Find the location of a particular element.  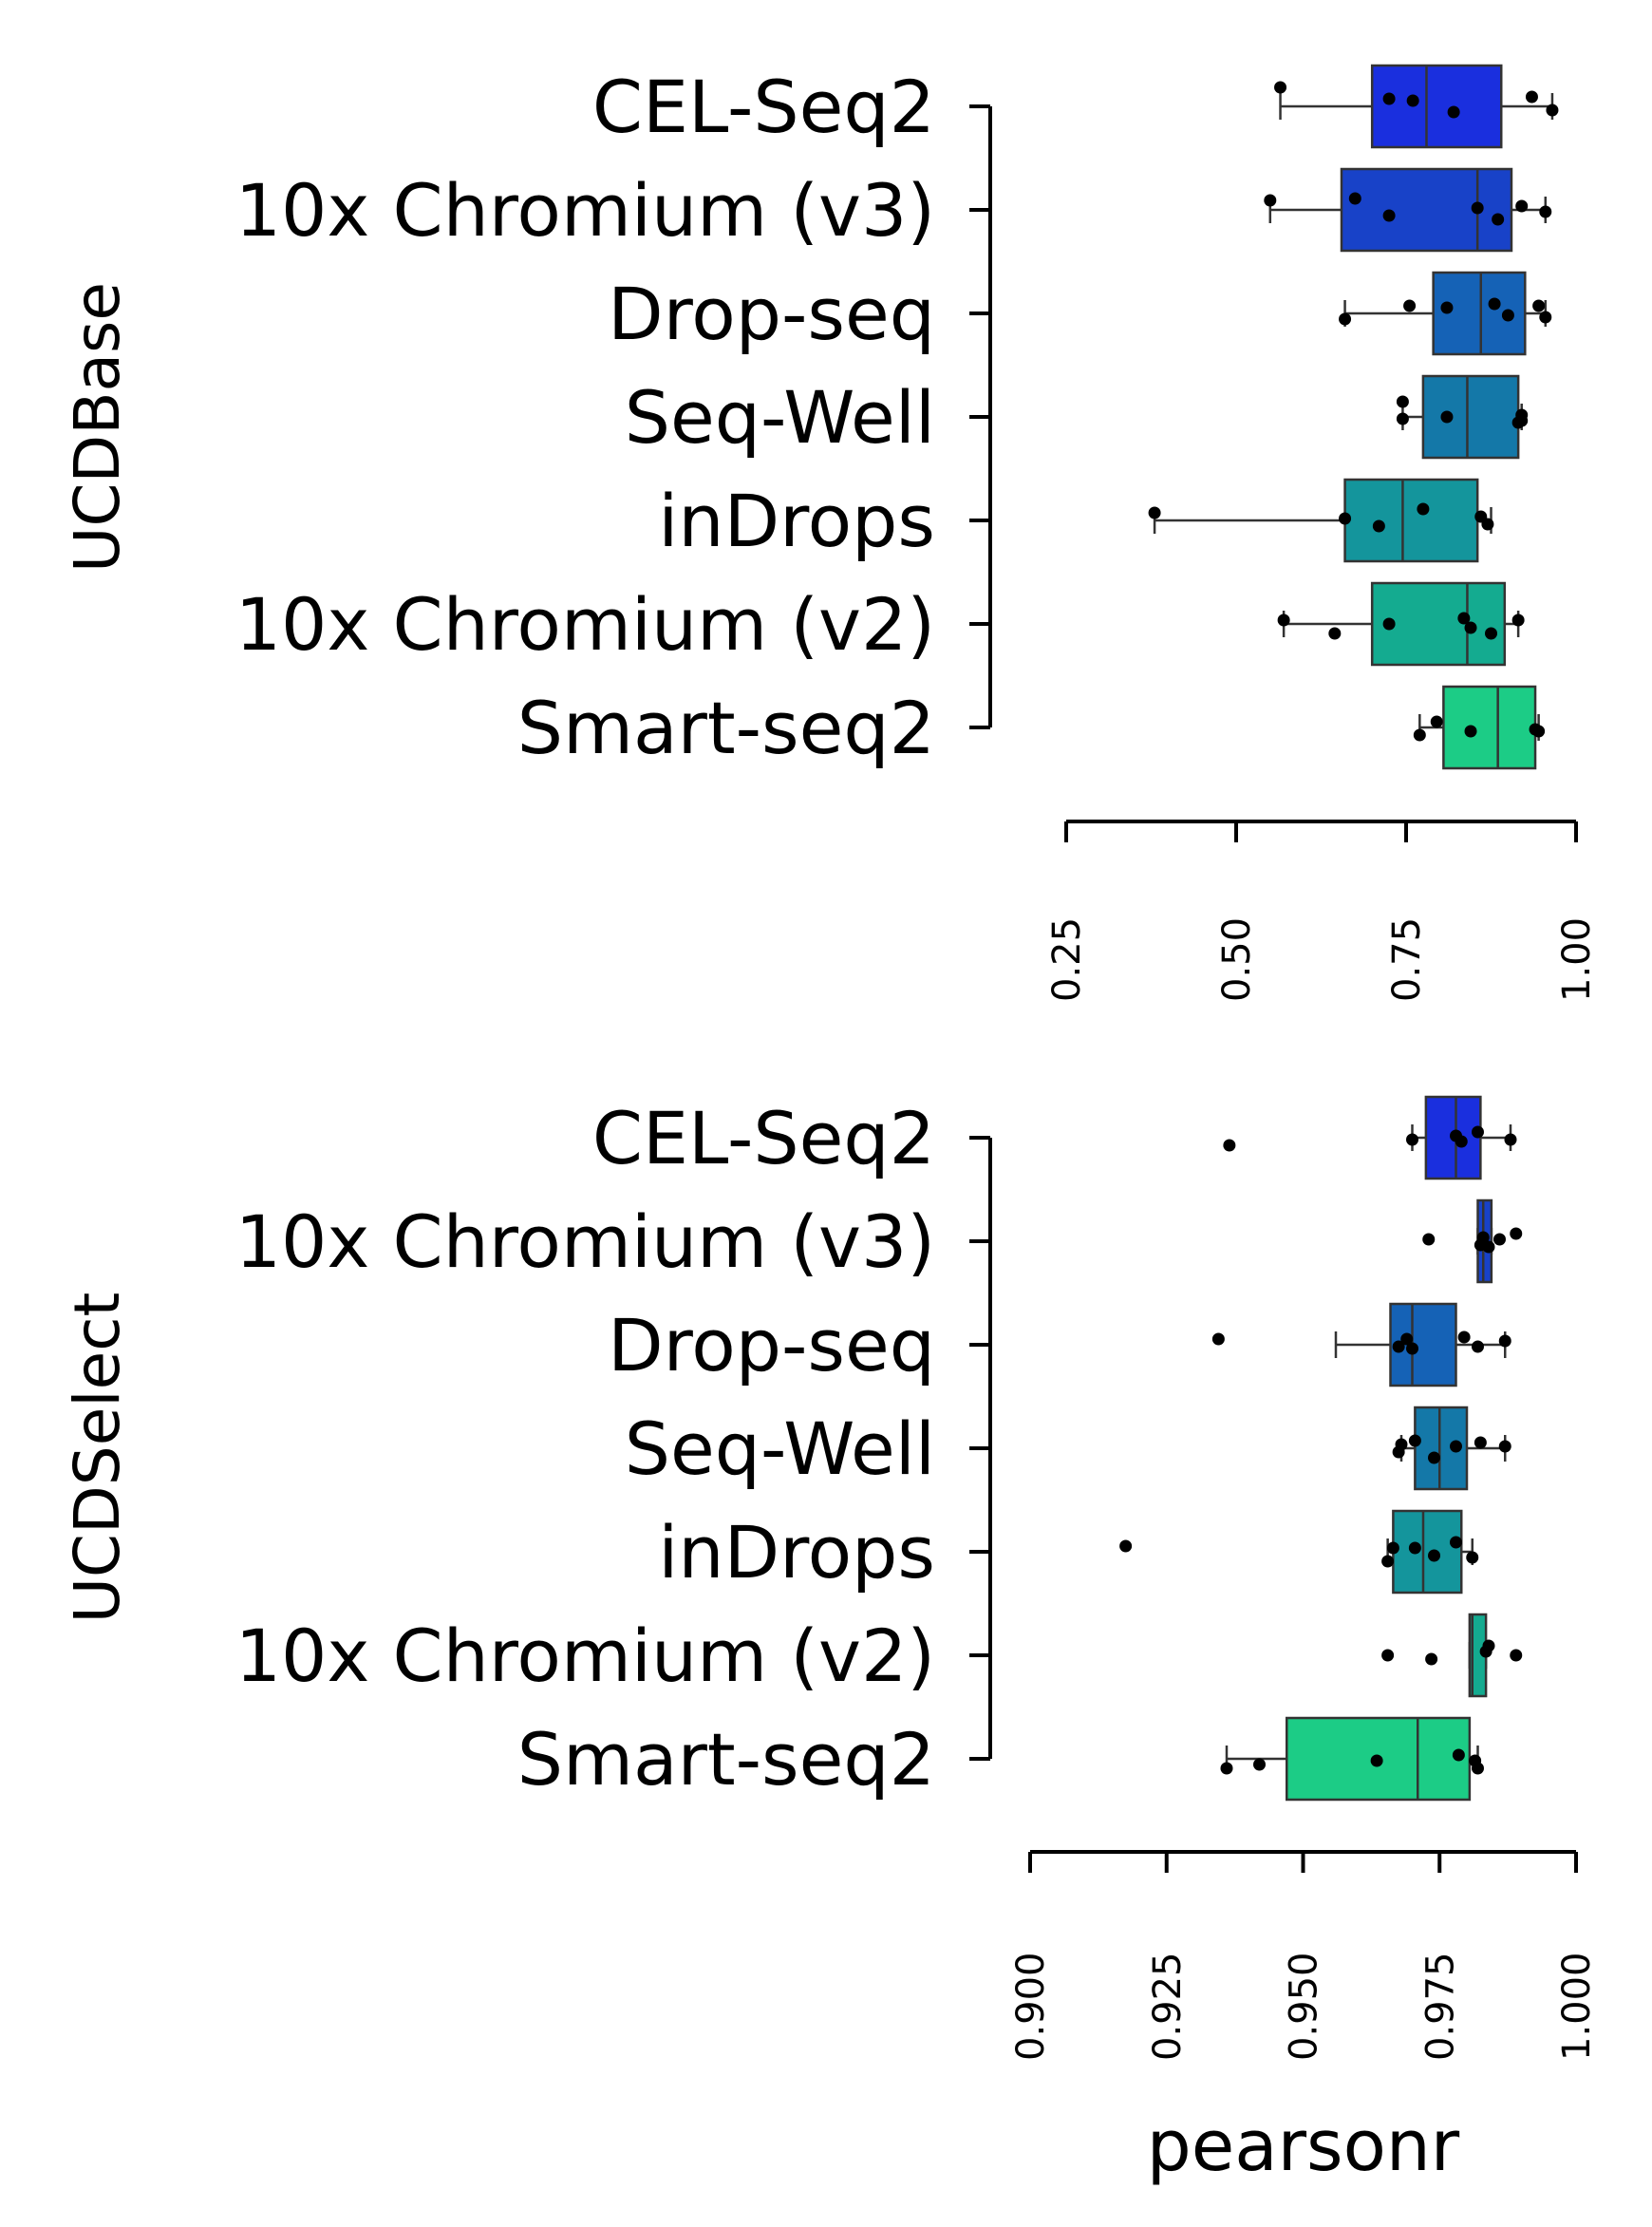

x-axis-title: pearsonr is located at coordinates (1303, 2146).